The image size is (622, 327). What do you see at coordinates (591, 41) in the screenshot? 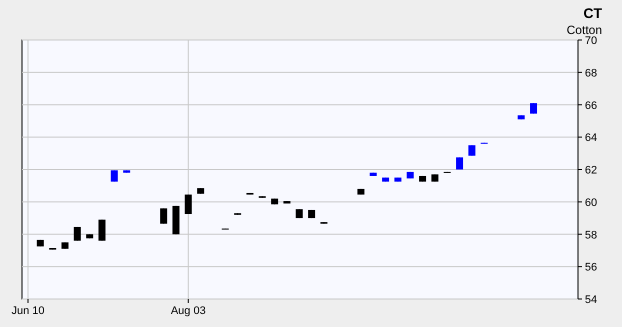
I see `y-tick-label: 70` at bounding box center [591, 41].